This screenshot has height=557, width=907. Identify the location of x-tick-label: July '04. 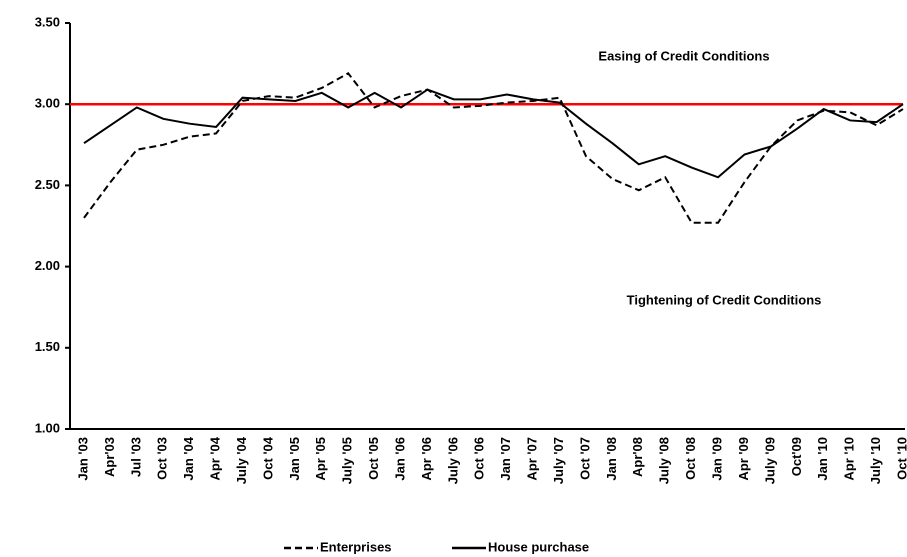
(241, 460).